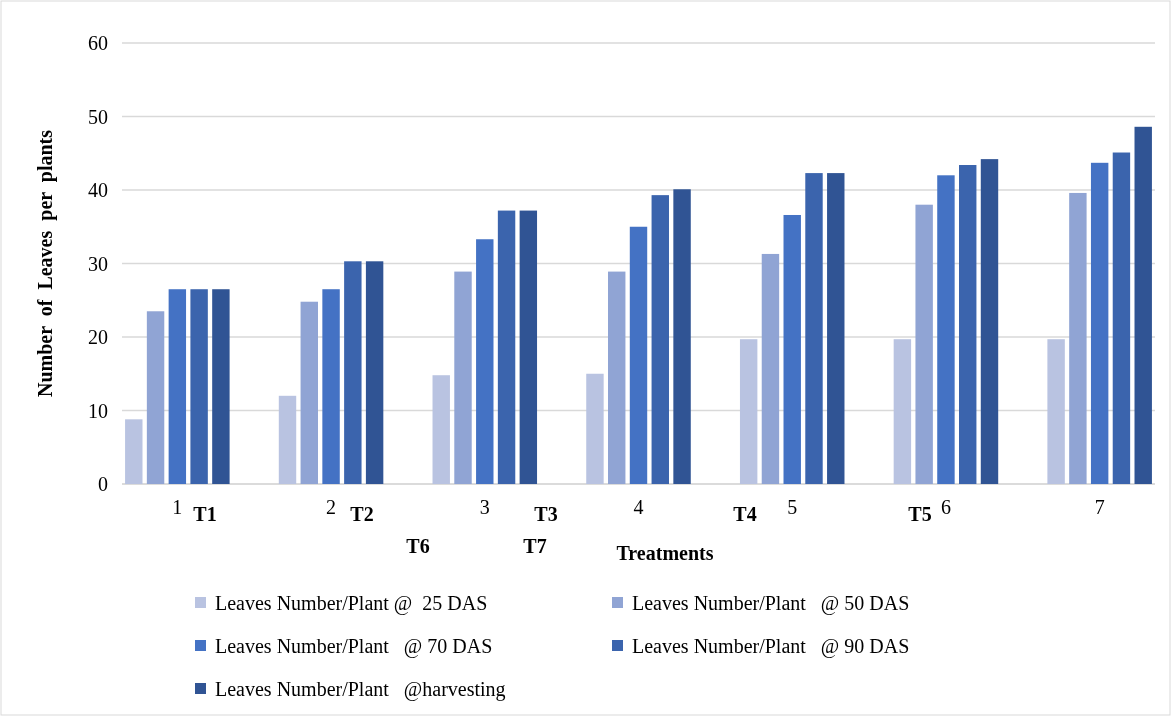 The image size is (1171, 716). Describe the element at coordinates (638, 507) in the screenshot. I see `x-tick-label: 4` at that location.